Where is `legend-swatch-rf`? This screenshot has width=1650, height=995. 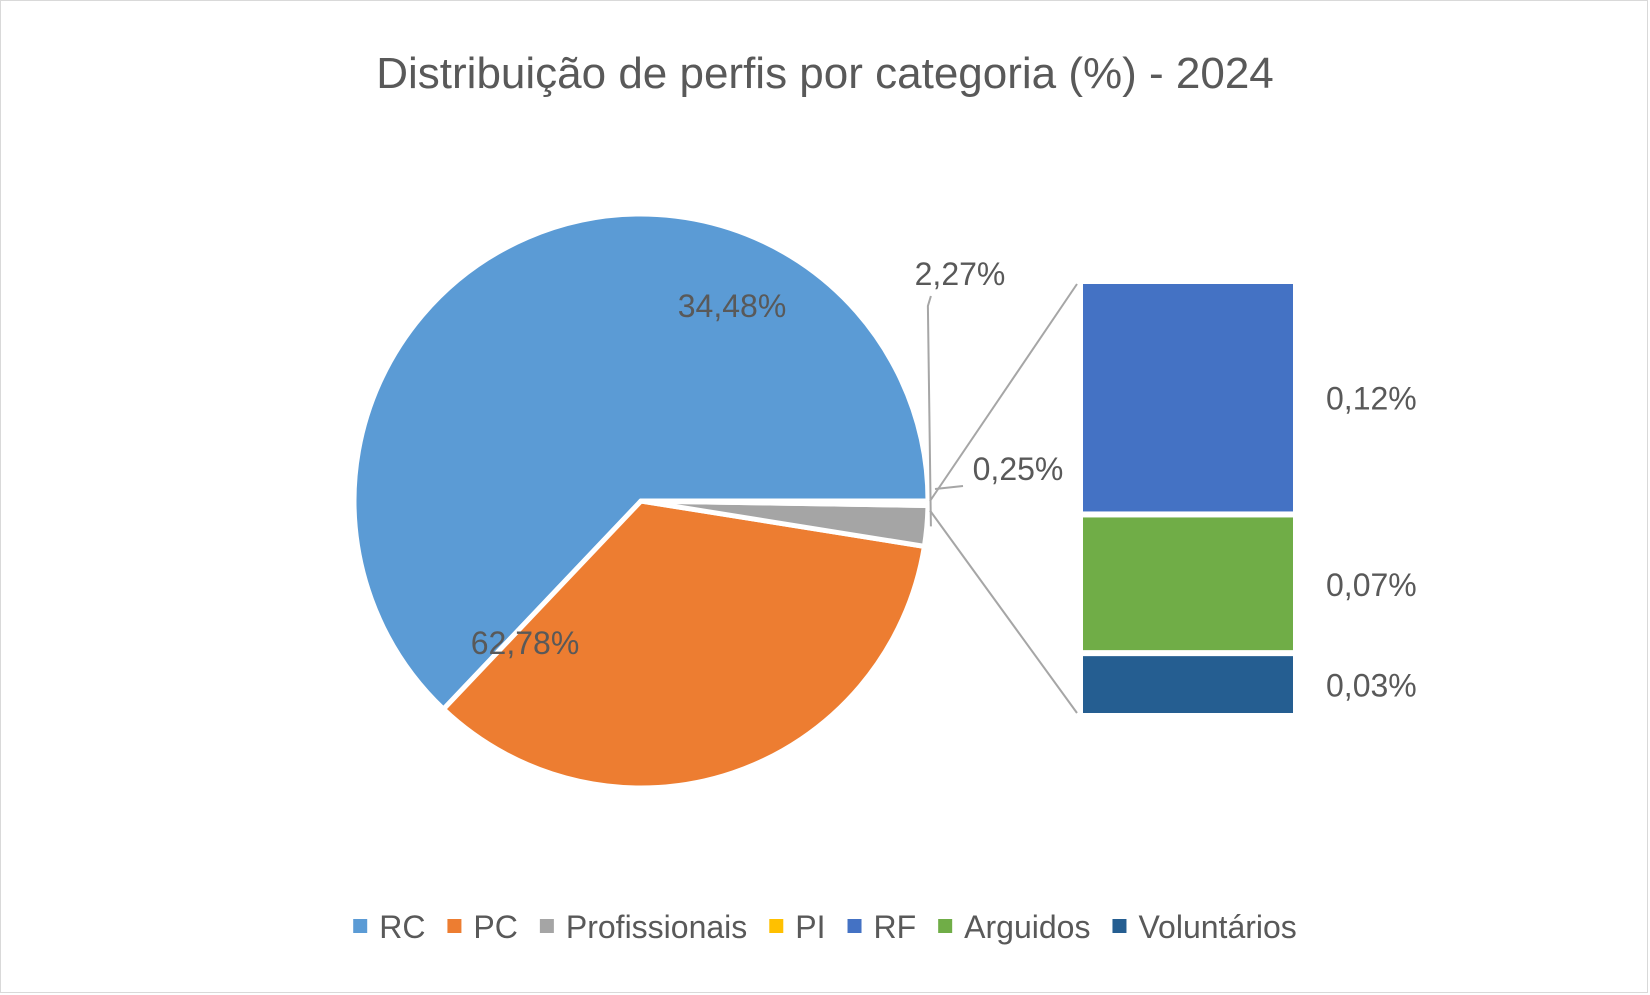
legend-swatch-rf is located at coordinates (854, 926).